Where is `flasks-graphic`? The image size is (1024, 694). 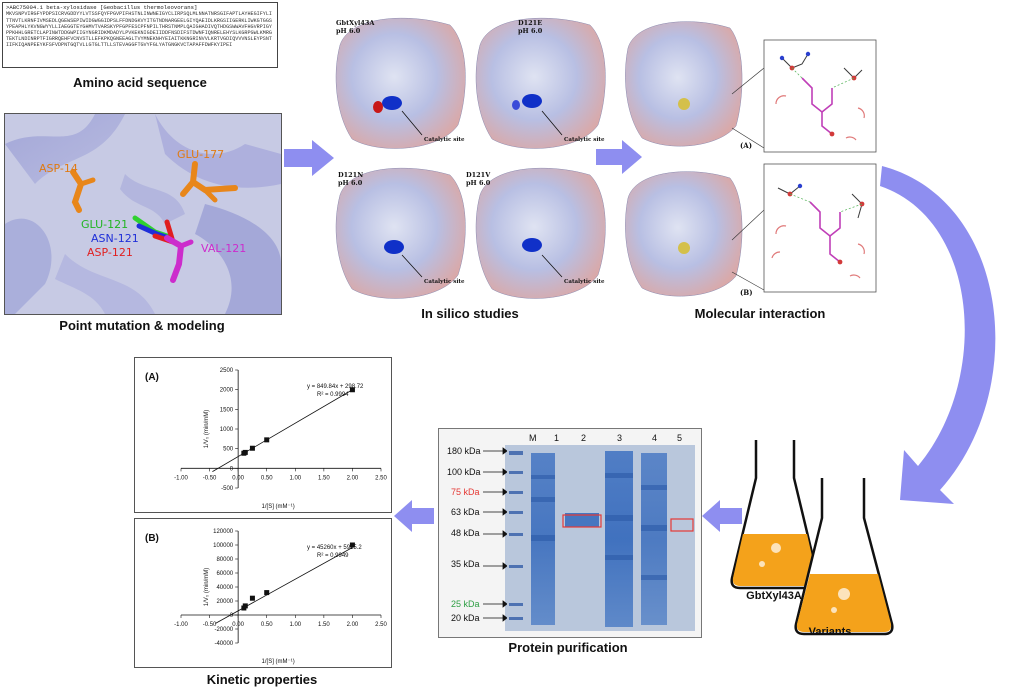
flasks-graphic is located at coordinates (812, 538).